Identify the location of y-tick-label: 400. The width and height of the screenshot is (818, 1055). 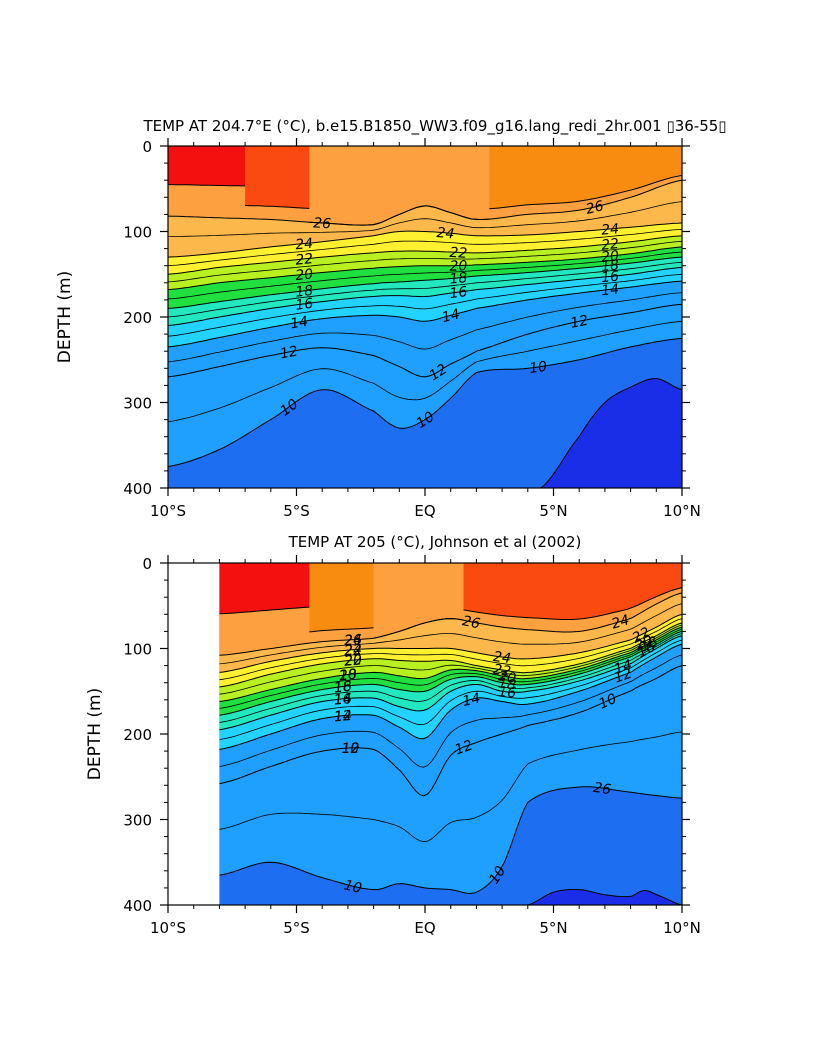
(137, 489).